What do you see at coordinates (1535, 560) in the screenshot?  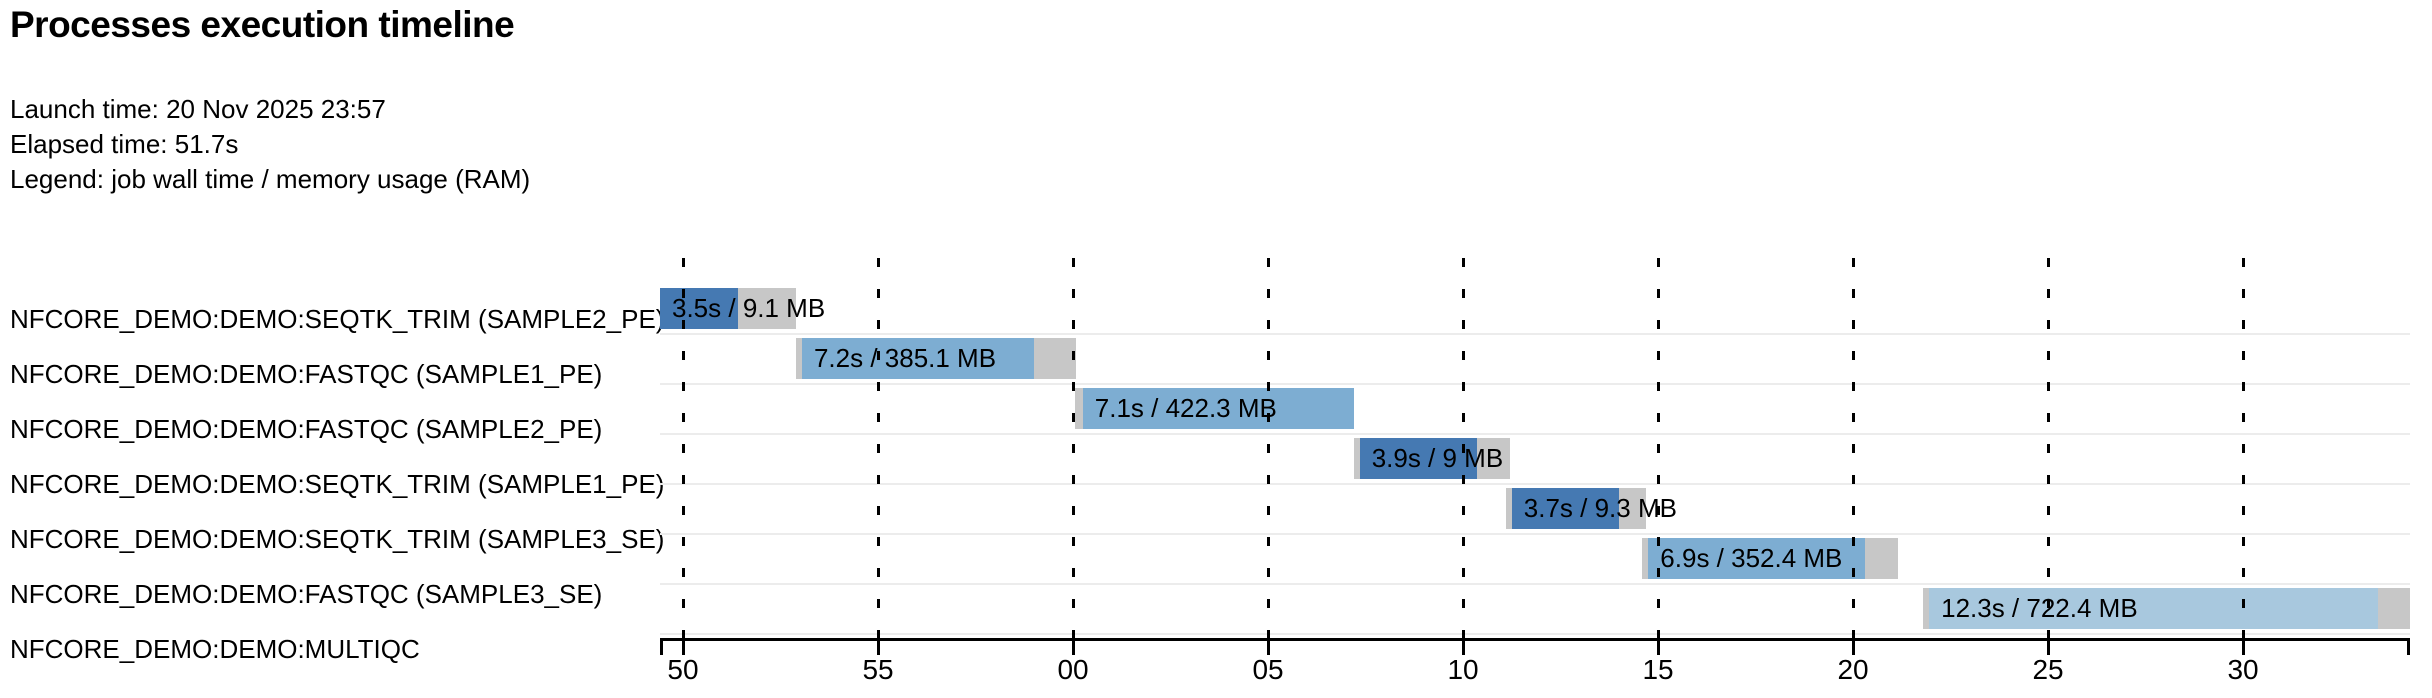 I see `task-row: 6.9s / 352.4 MB` at bounding box center [1535, 560].